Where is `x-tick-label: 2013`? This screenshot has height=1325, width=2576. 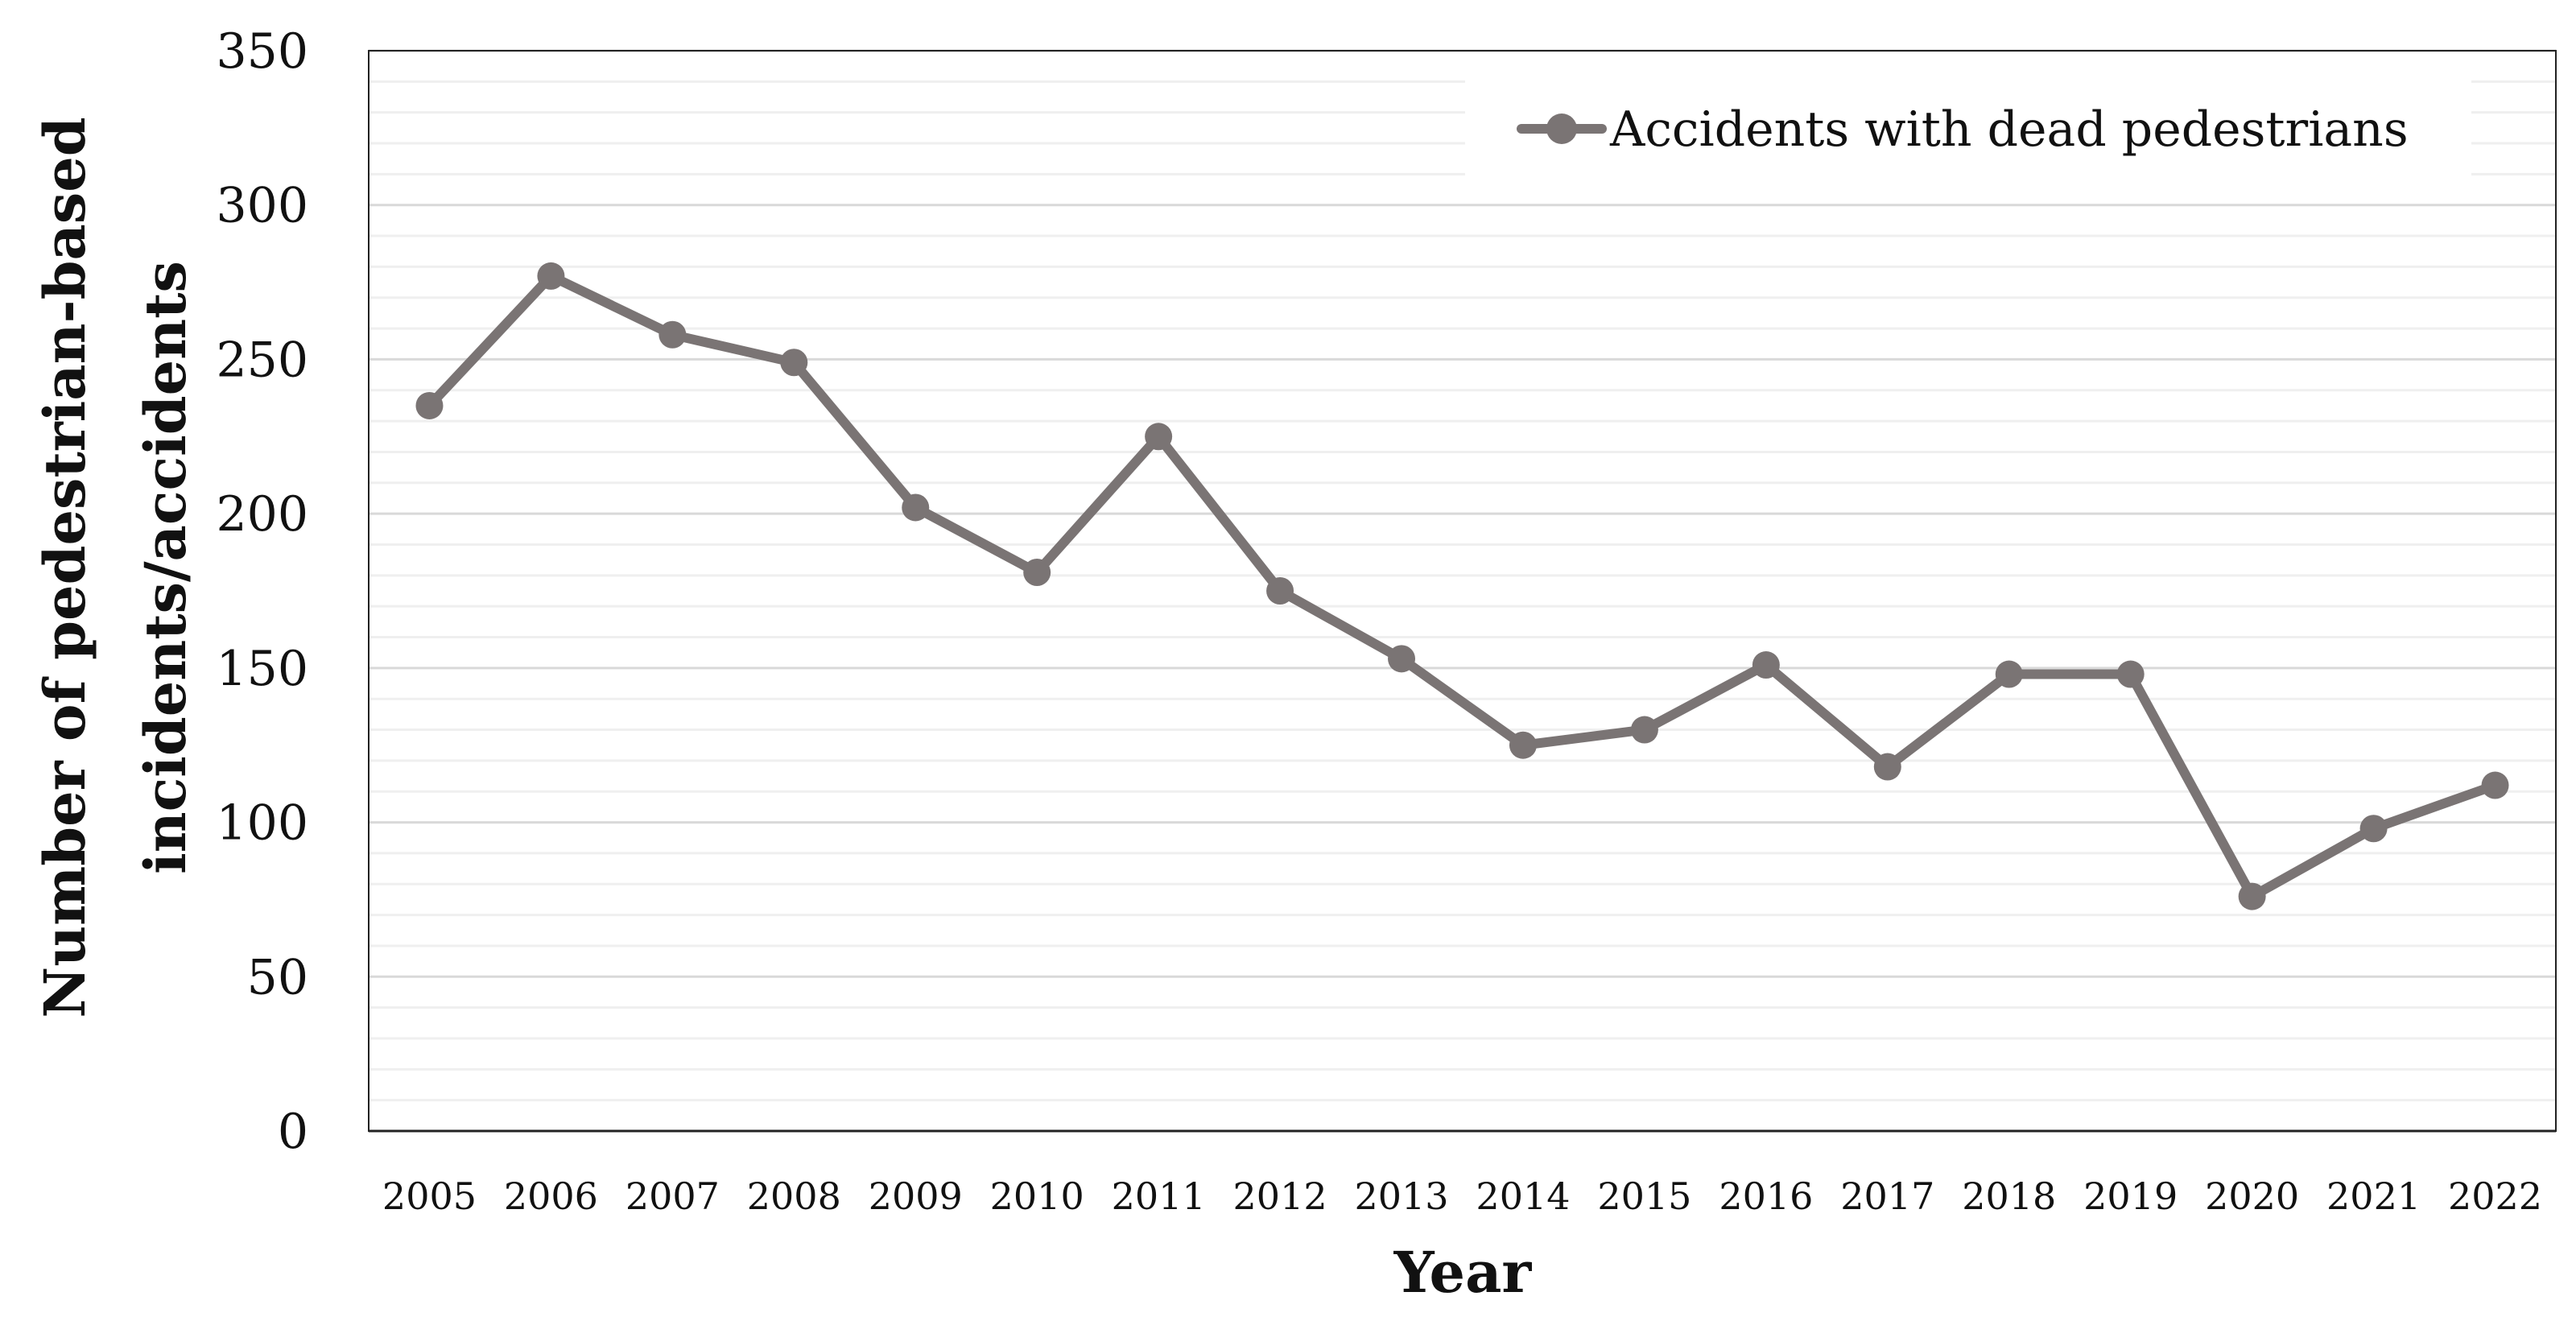 x-tick-label: 2013 is located at coordinates (1401, 1196).